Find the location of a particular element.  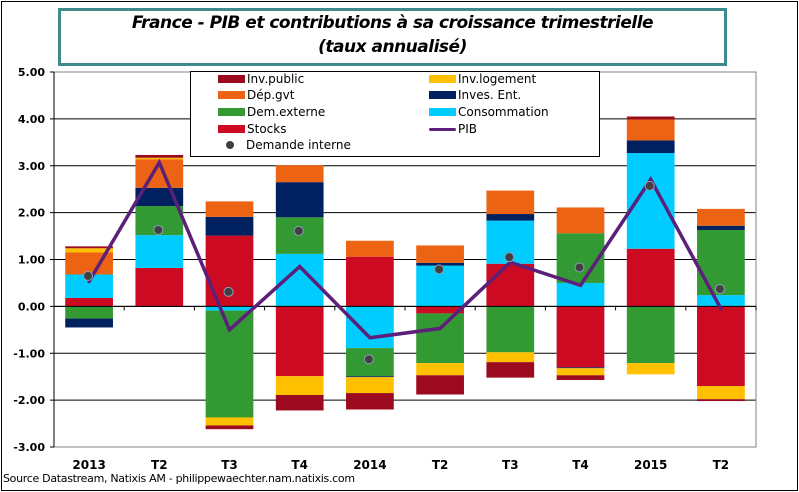

legend-item-consommation: Consommation is located at coordinates (489, 112).